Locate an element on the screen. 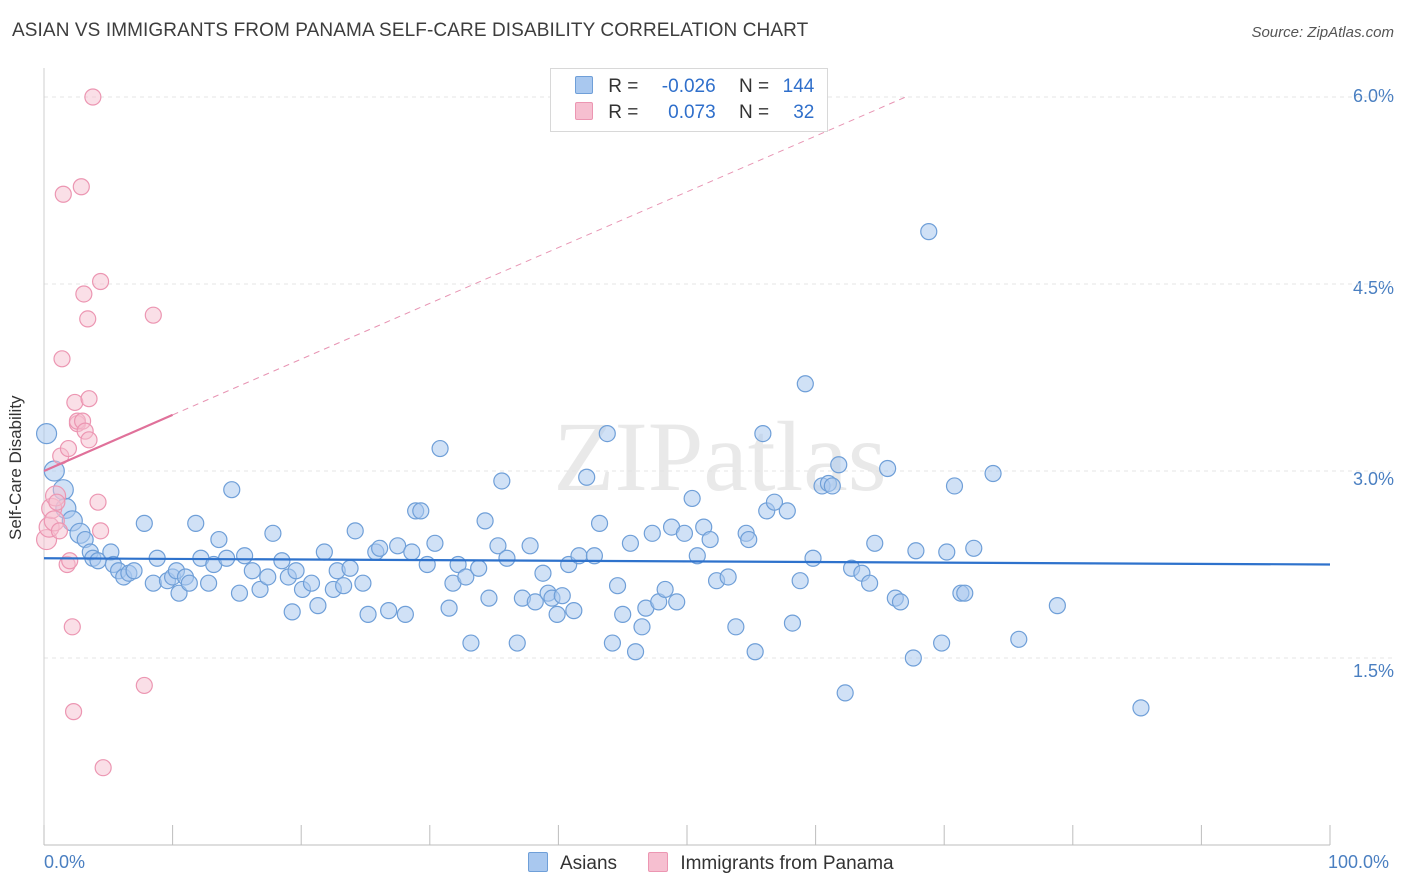  legend-row-panama: R = 0.073 N = 32 is located at coordinates (694, 113).